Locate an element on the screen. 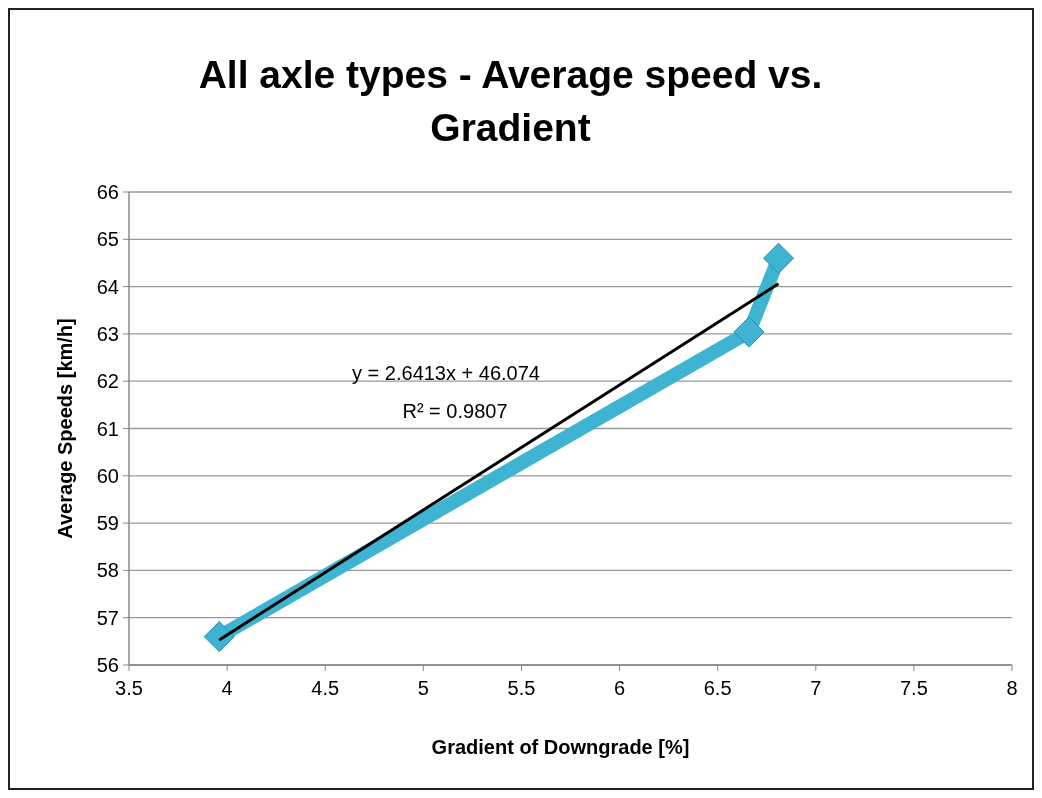 Image resolution: width=1042 pixels, height=798 pixels. y-tick-label: 63 is located at coordinates (107, 333).